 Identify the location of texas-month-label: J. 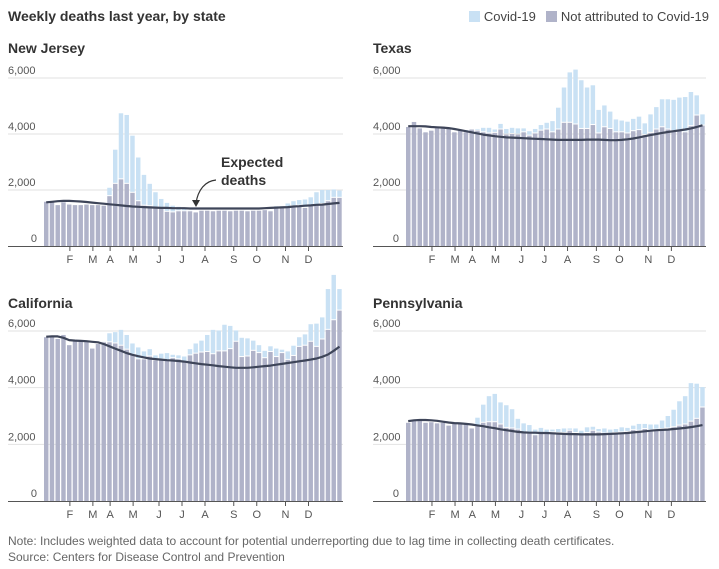
(545, 260).